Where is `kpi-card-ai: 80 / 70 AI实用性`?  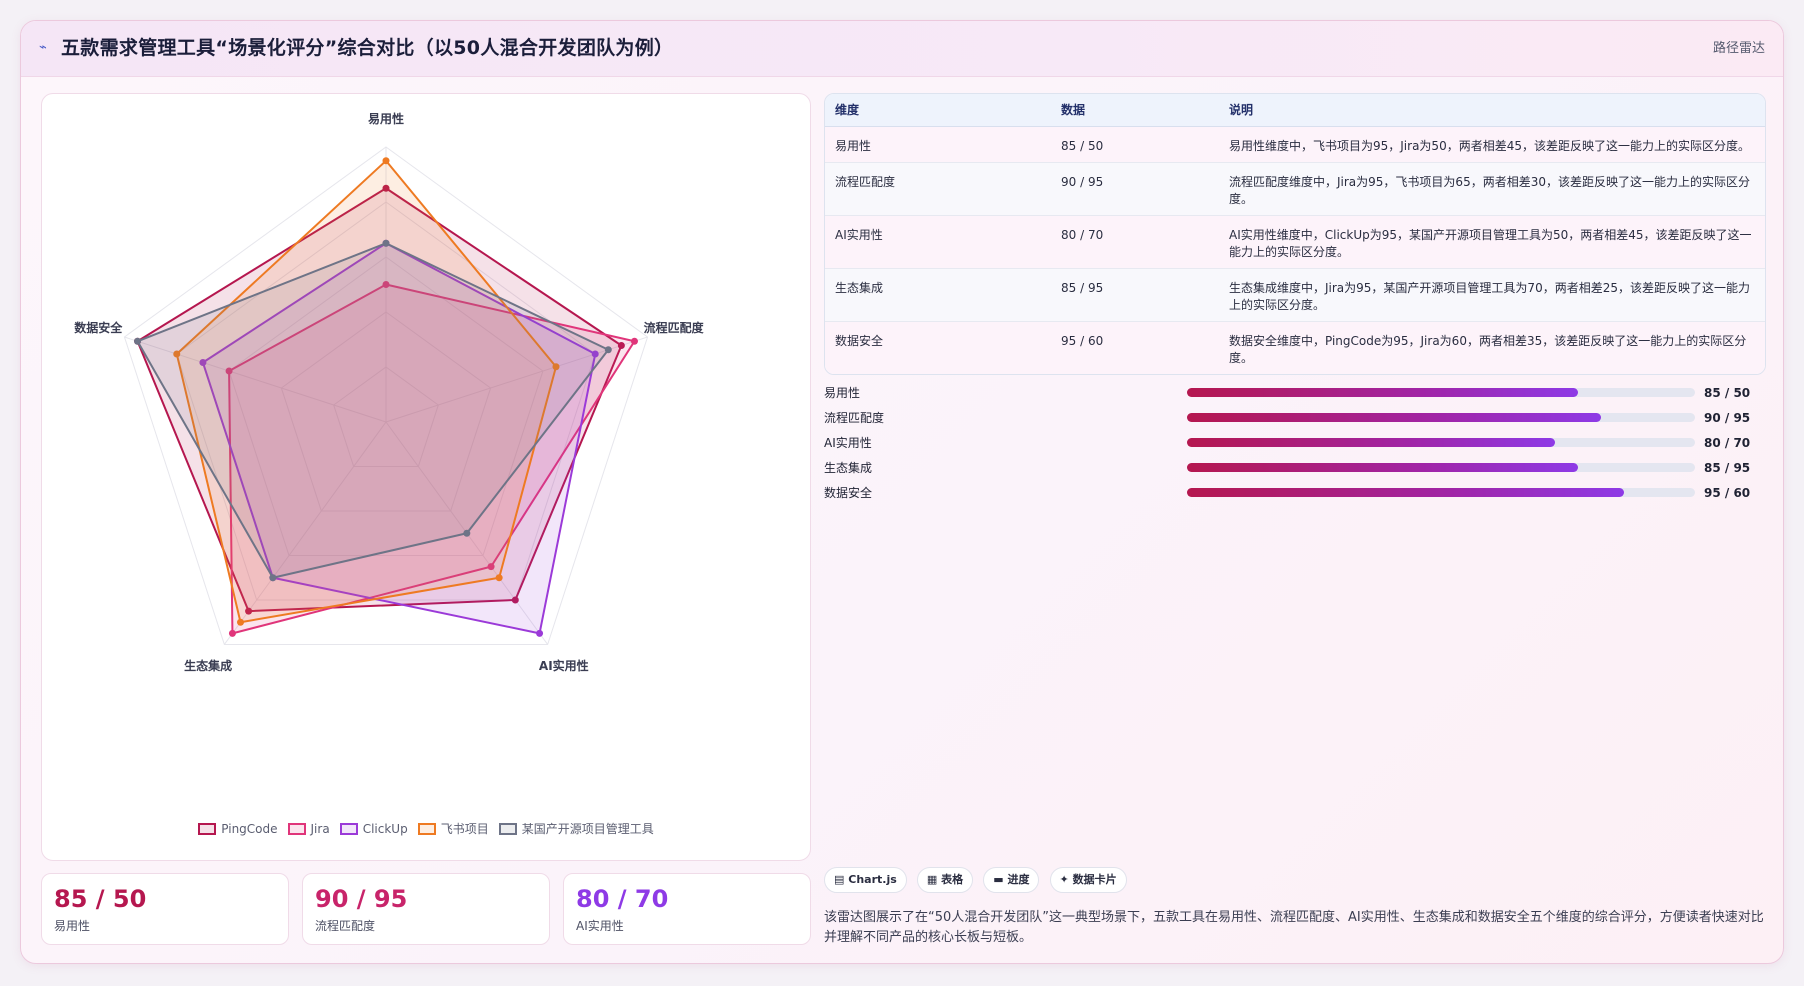 kpi-card-ai: 80 / 70 AI实用性 is located at coordinates (687, 909).